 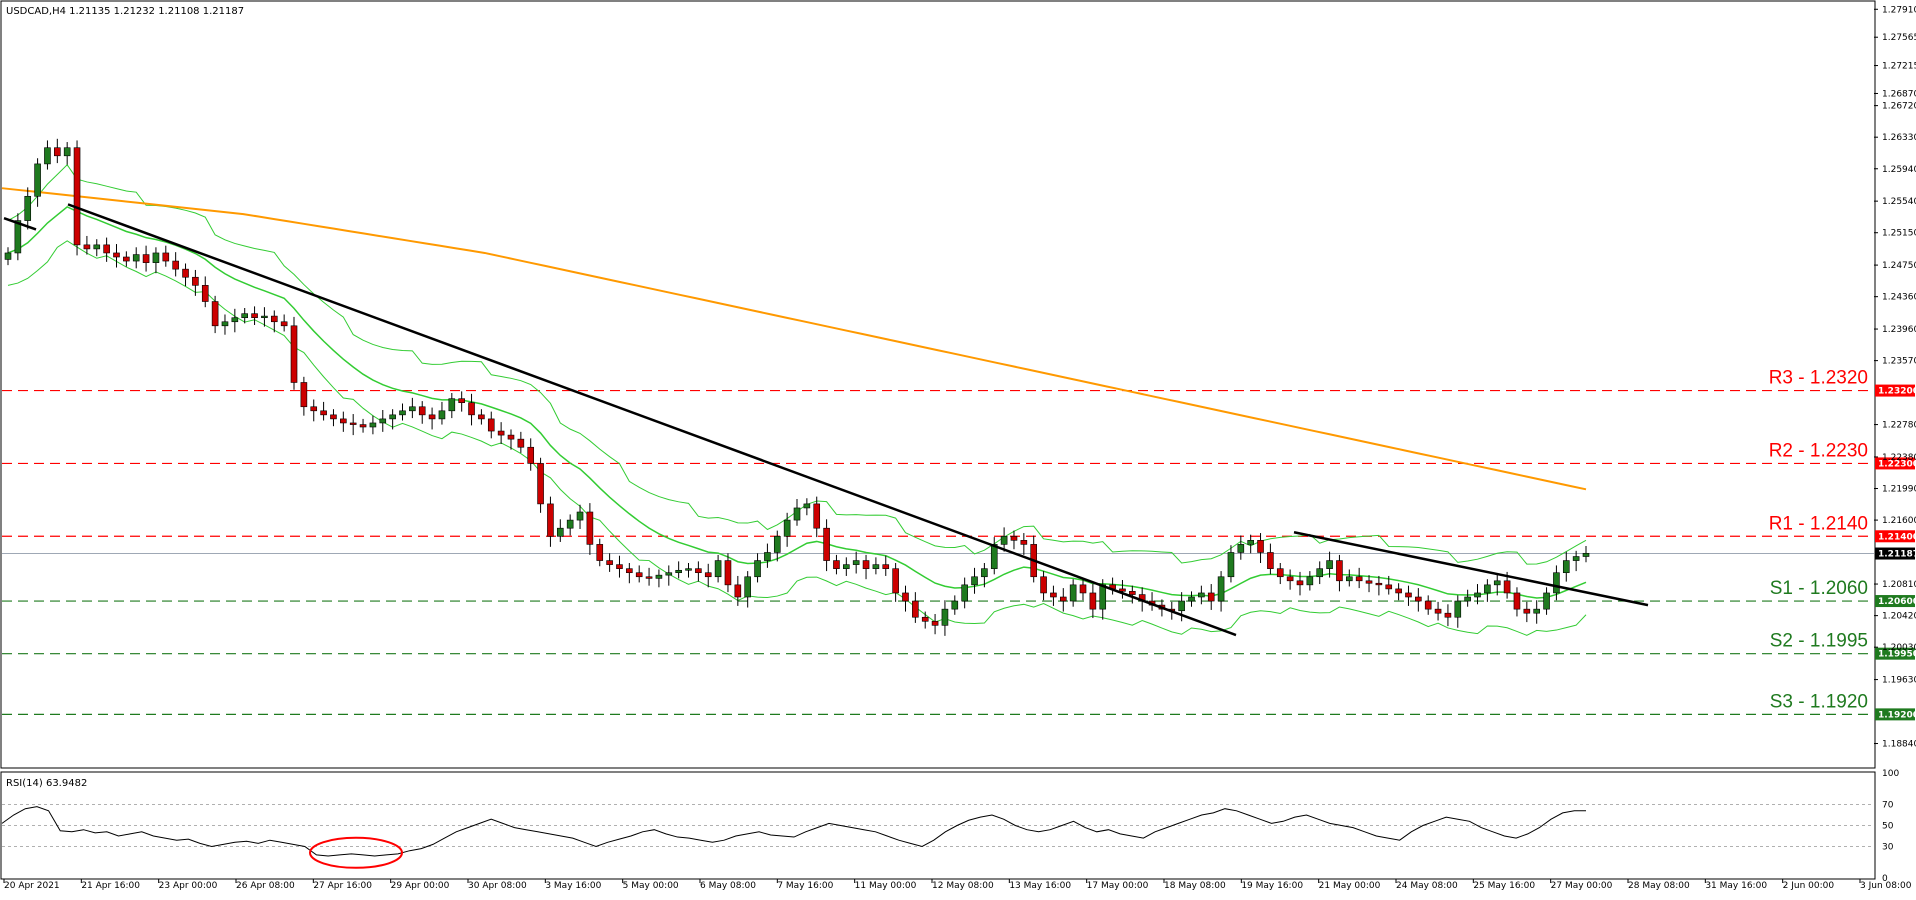 What do you see at coordinates (1659, 886) in the screenshot?
I see `time-tick-label: 28 May 08:00` at bounding box center [1659, 886].